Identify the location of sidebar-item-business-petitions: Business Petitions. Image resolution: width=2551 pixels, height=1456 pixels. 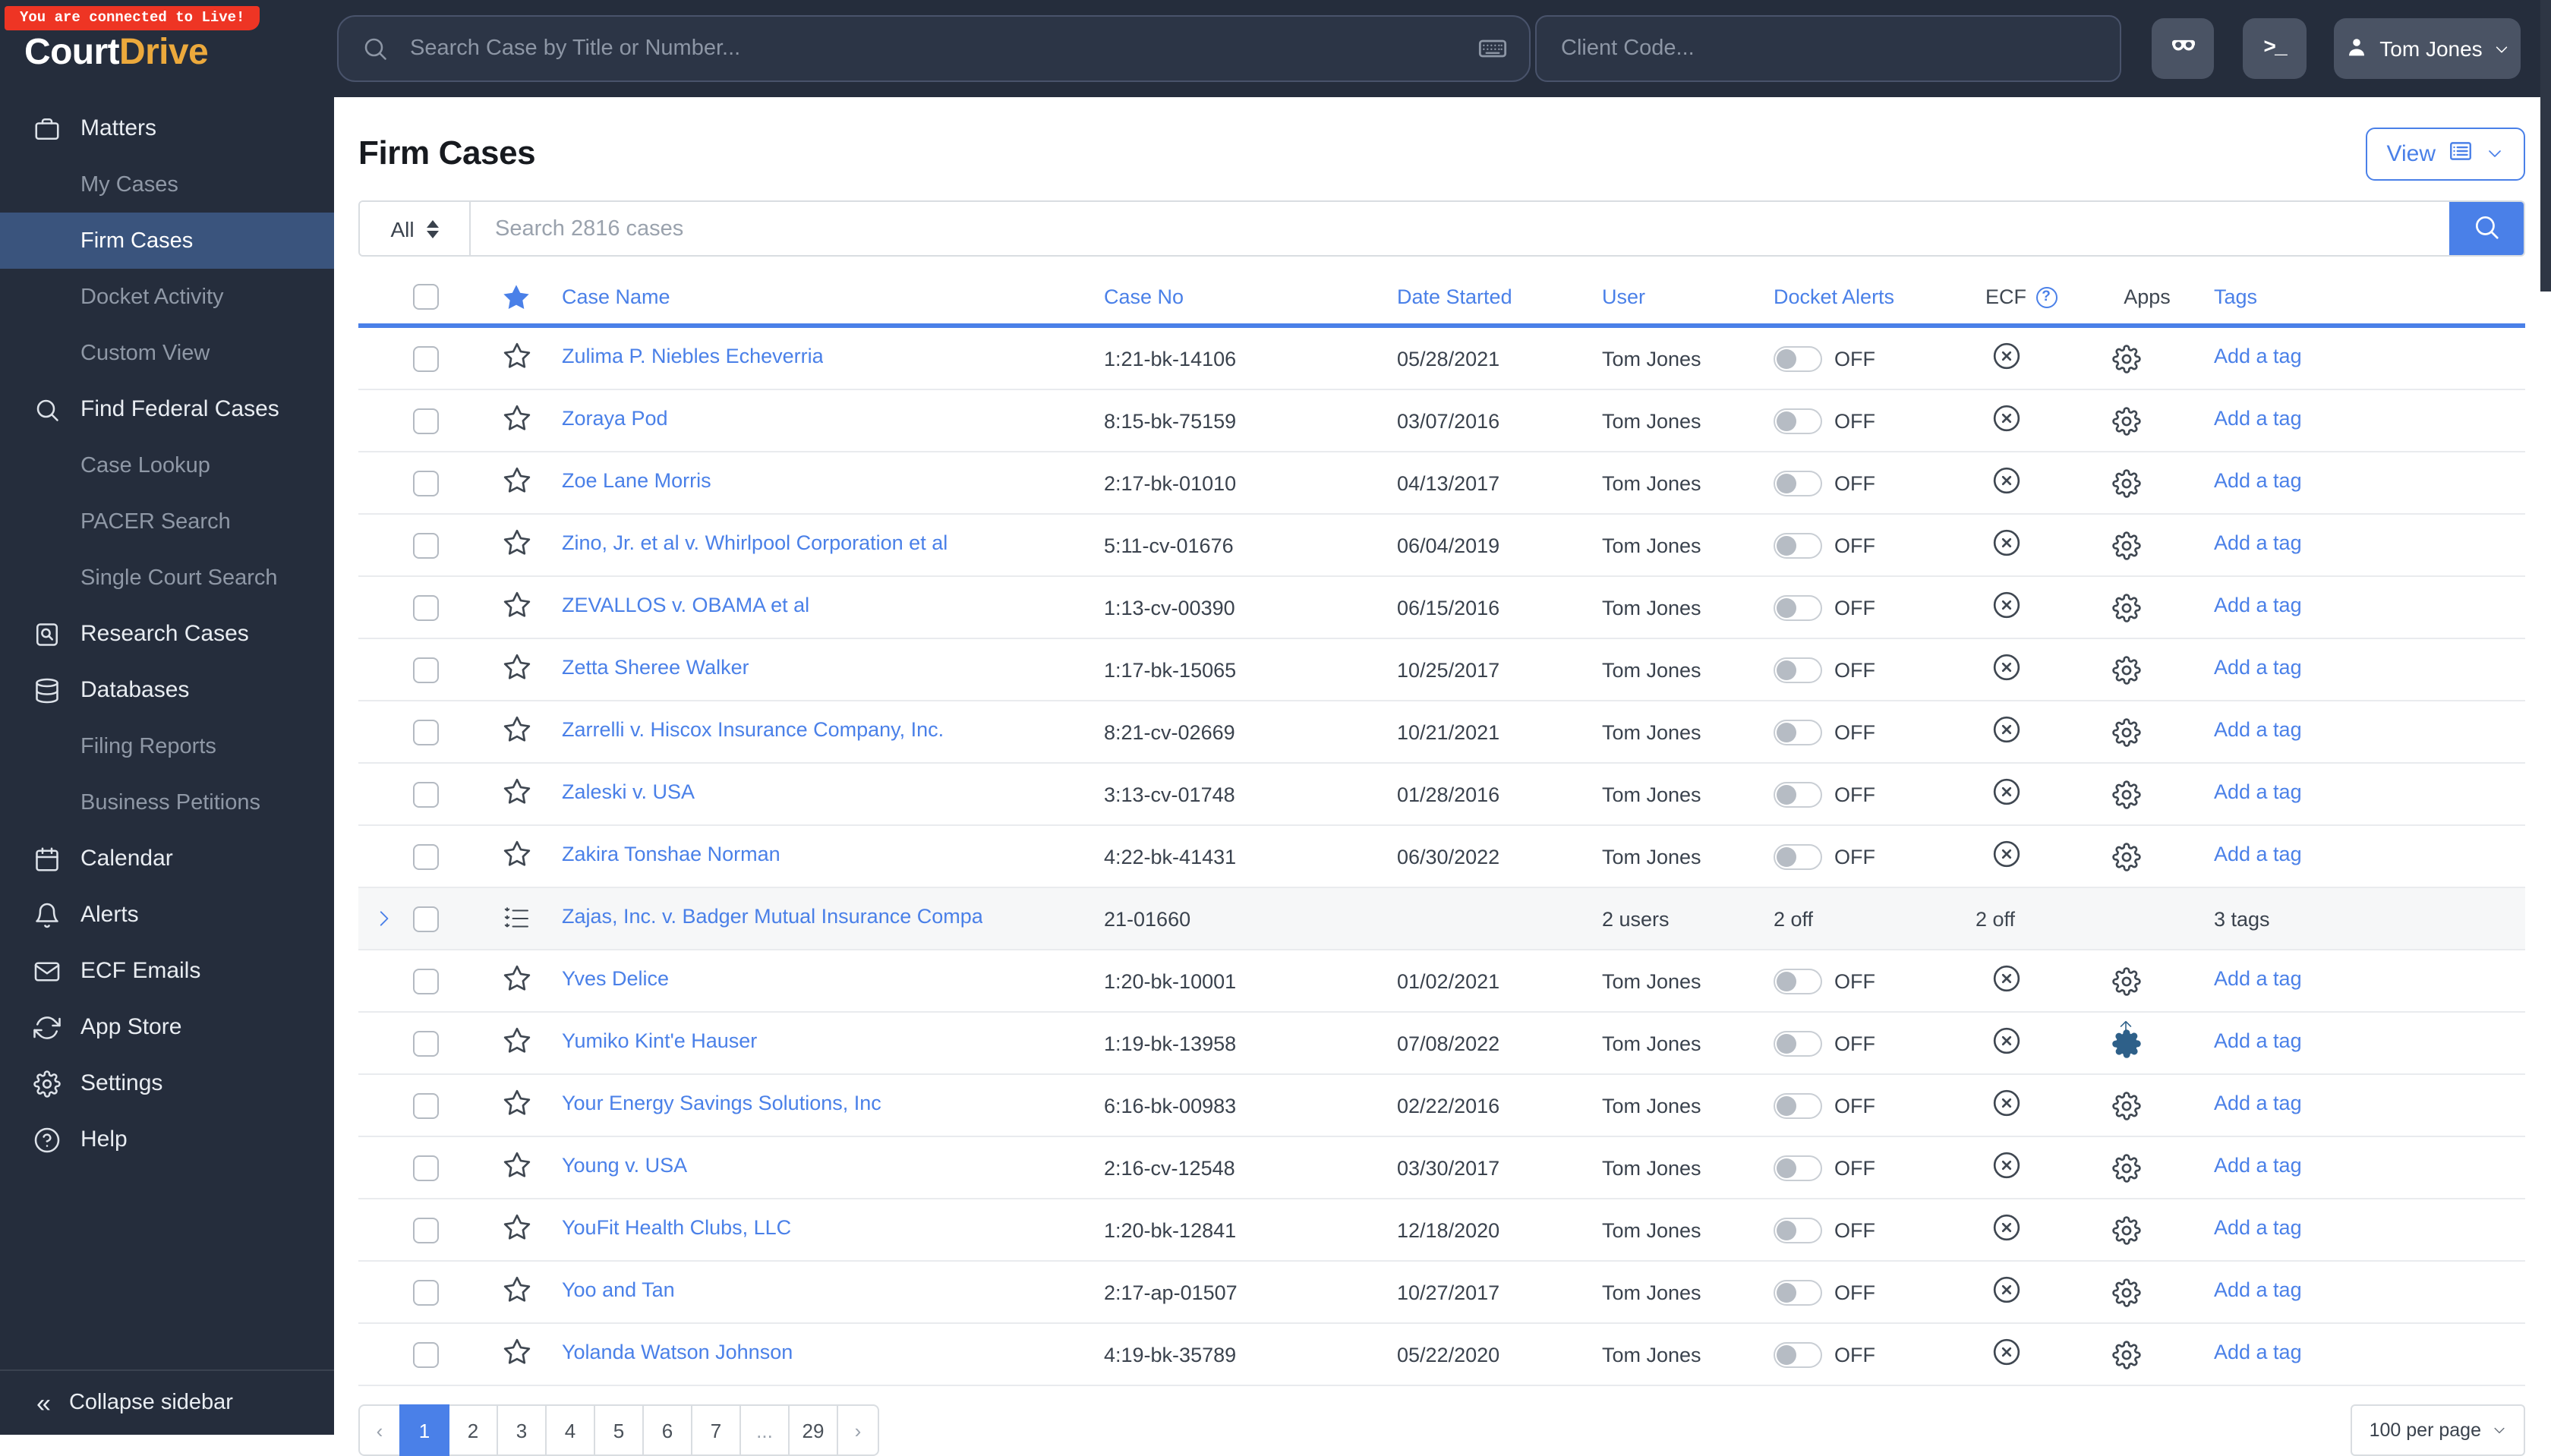
(170, 802).